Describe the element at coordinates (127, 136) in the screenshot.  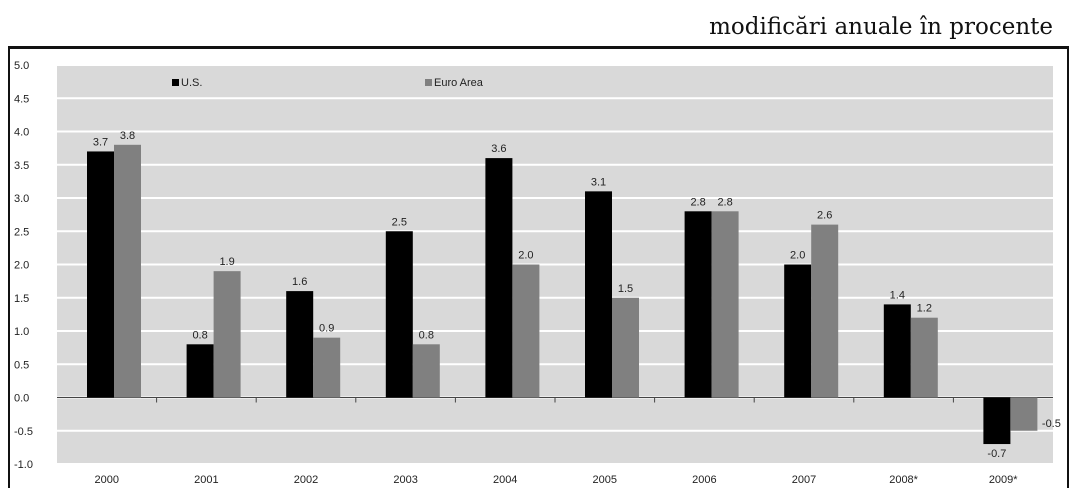
I see `data-label: 3.8` at that location.